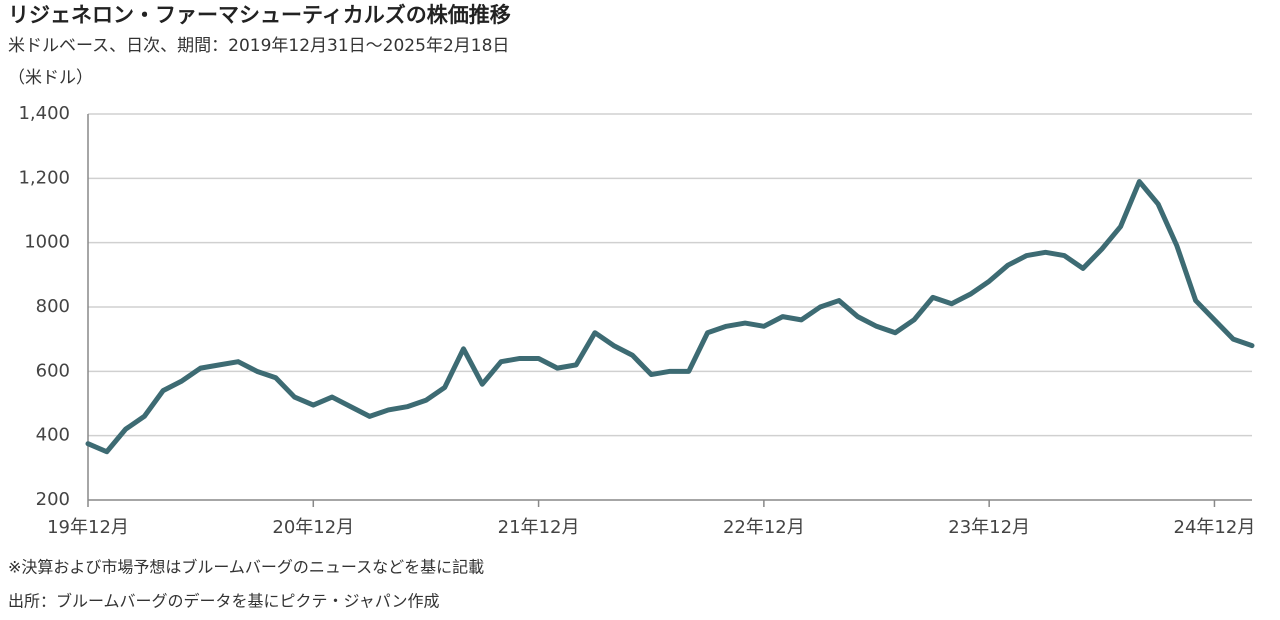 The image size is (1280, 620). What do you see at coordinates (44, 177) in the screenshot?
I see `y-tick-label: 1,200` at bounding box center [44, 177].